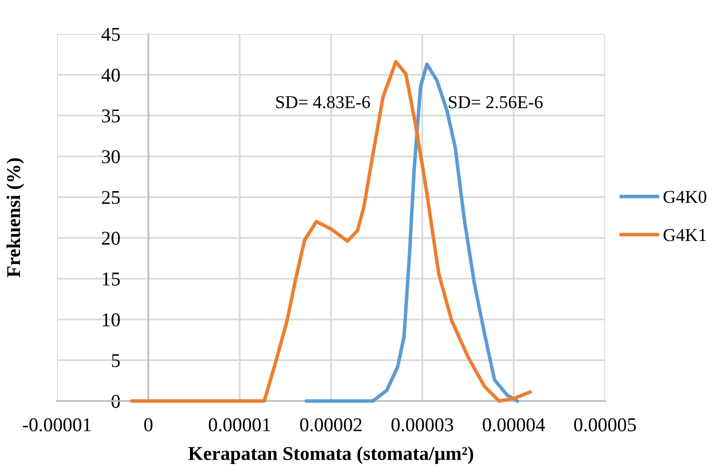  What do you see at coordinates (56, 425) in the screenshot?
I see `x-tick-label: -0.00001` at bounding box center [56, 425].